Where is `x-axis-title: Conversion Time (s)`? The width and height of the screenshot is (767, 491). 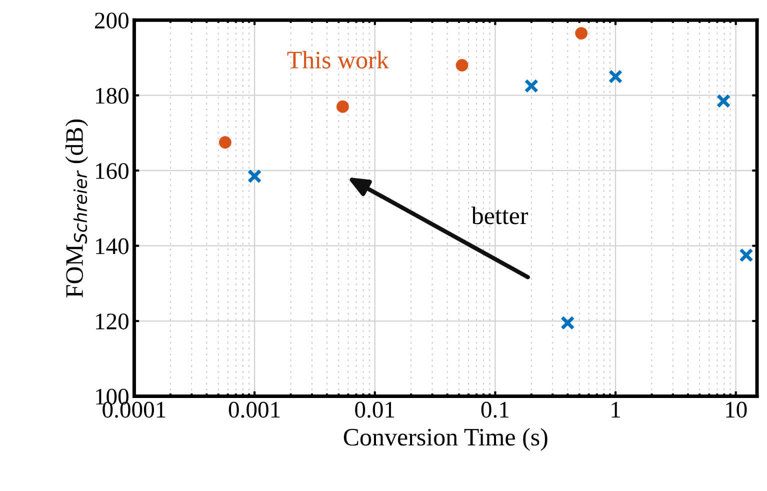
x-axis-title: Conversion Time (s) is located at coordinates (446, 439).